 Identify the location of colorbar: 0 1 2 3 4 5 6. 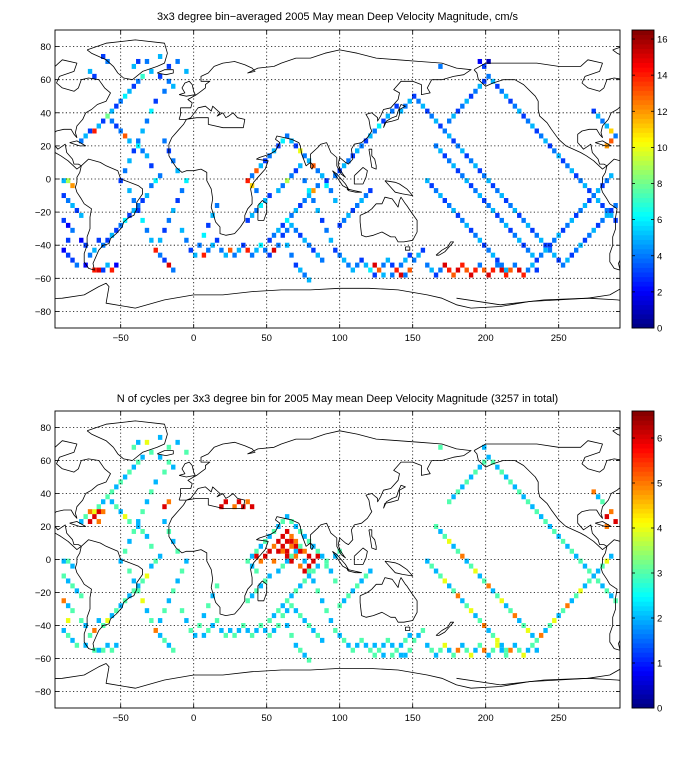
(646, 562).